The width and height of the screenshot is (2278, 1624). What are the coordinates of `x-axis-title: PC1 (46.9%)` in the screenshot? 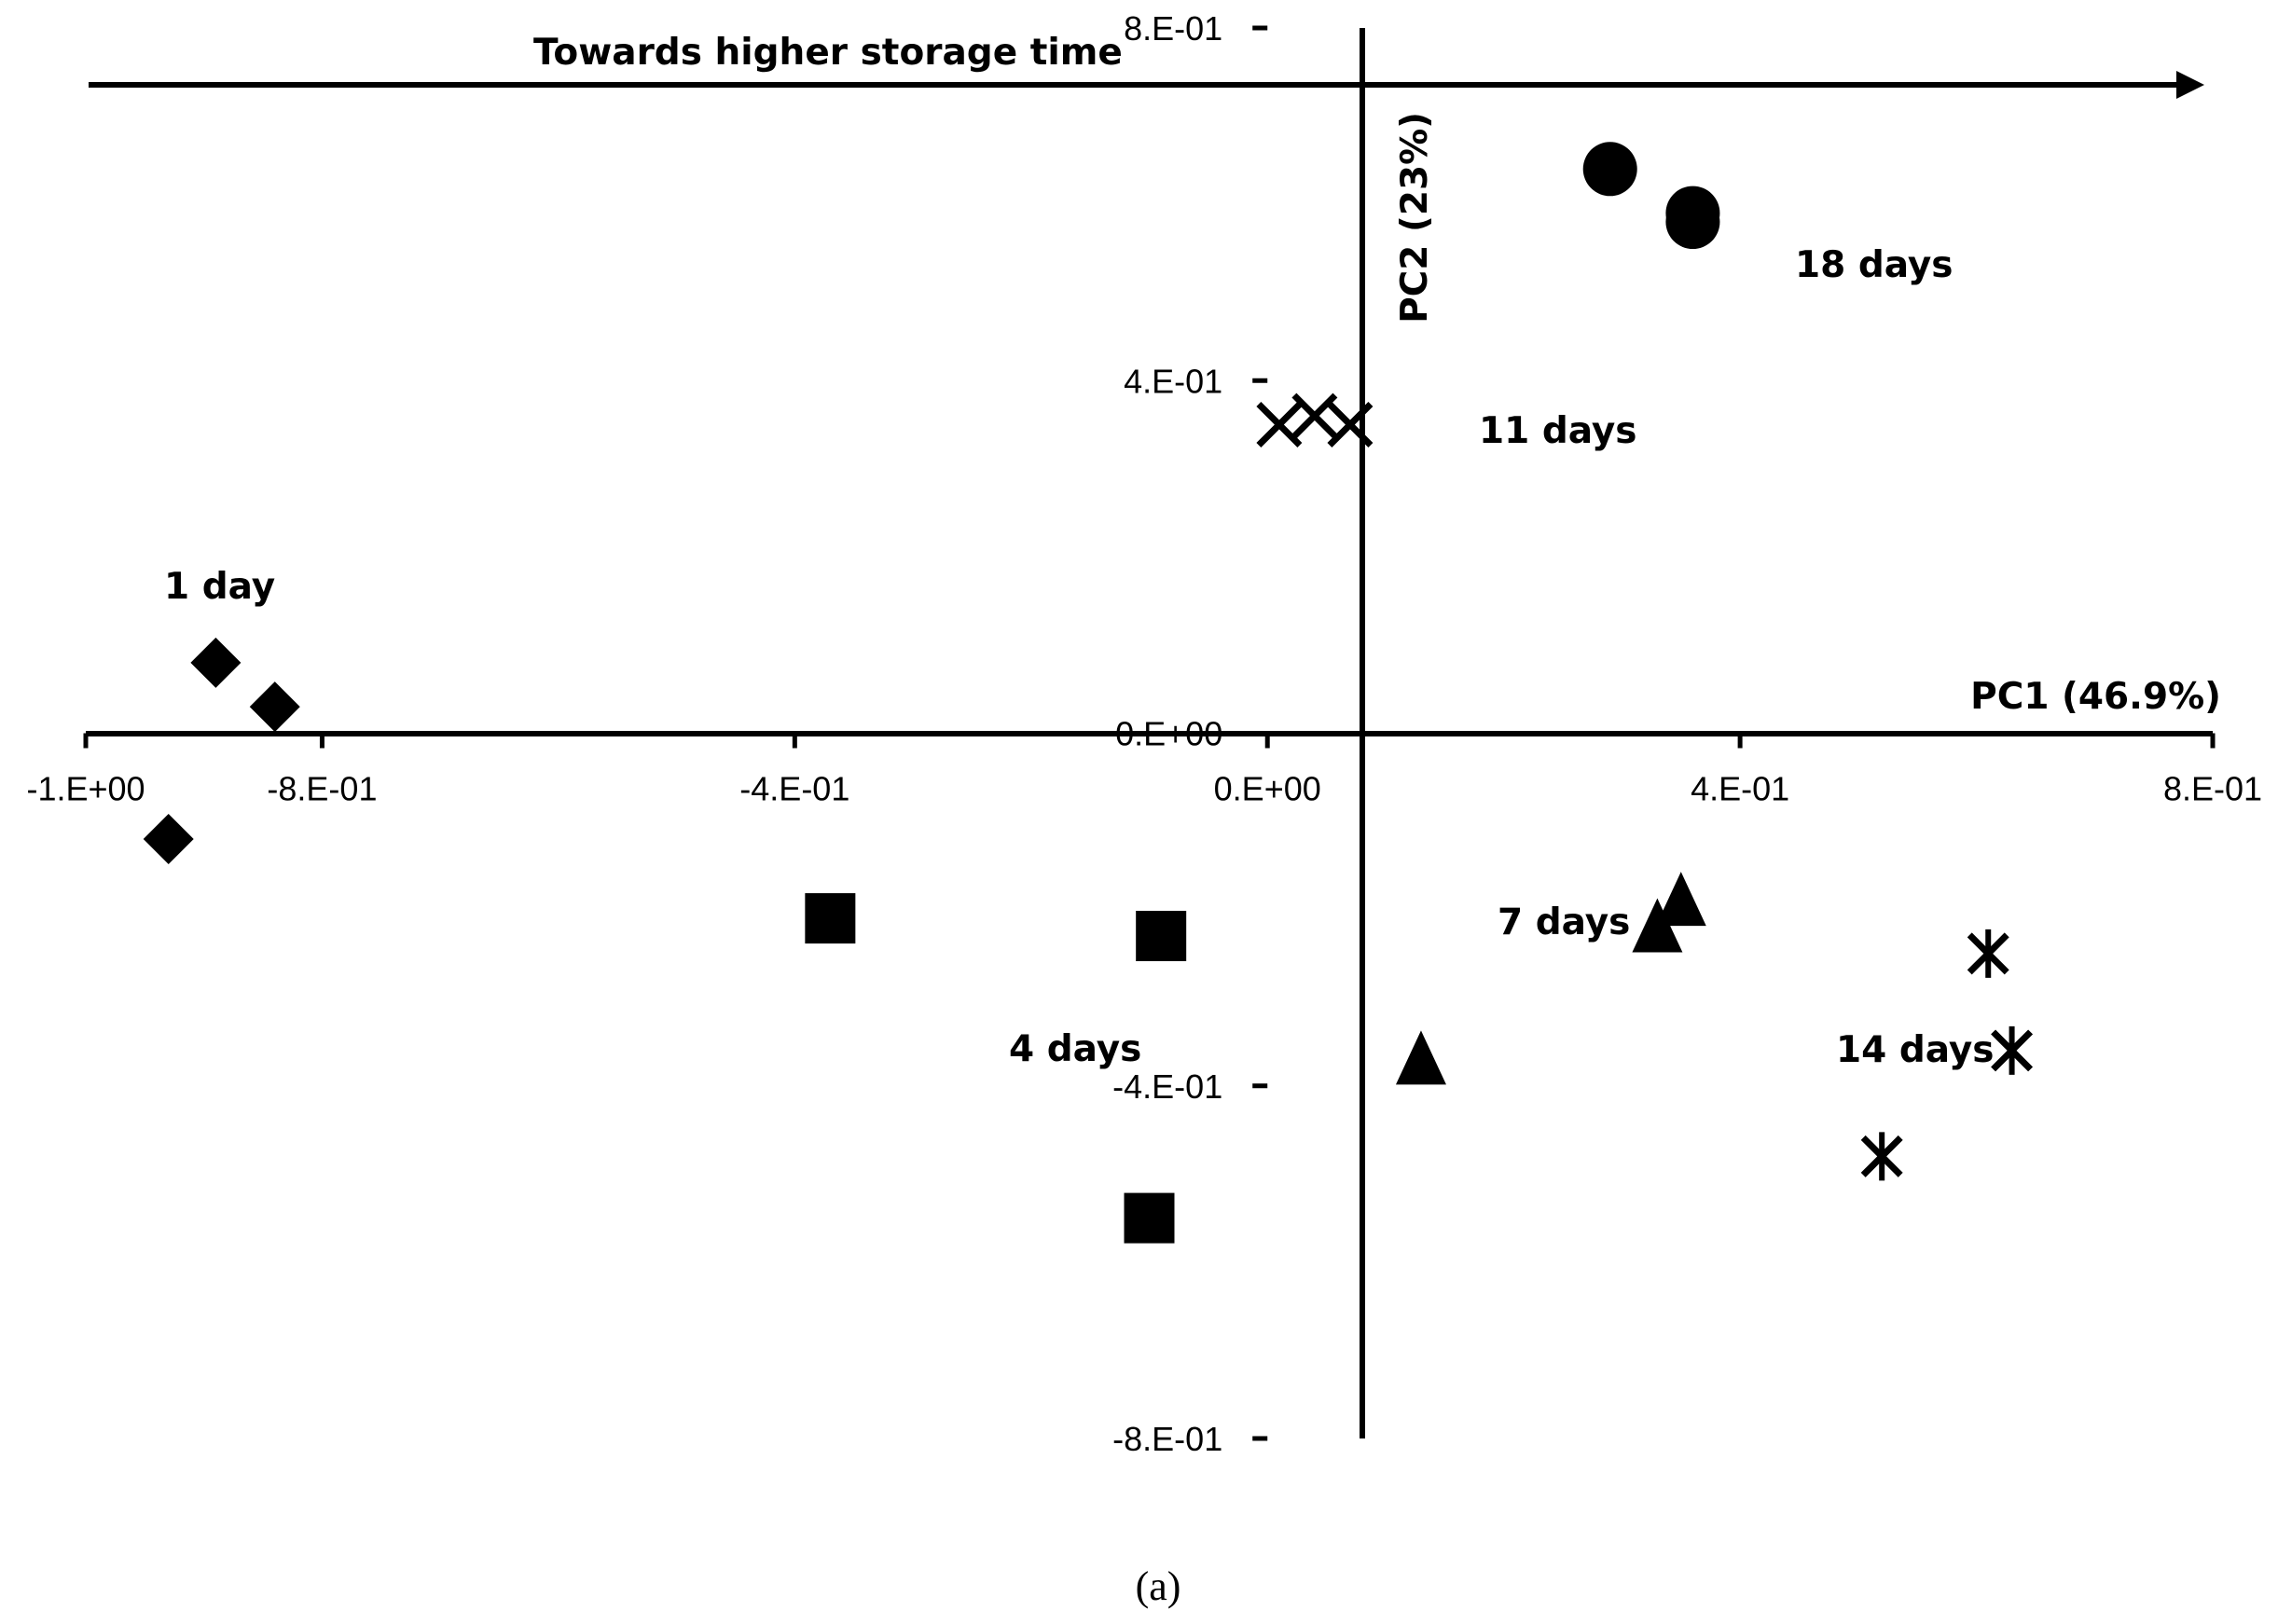 It's located at (2095, 697).